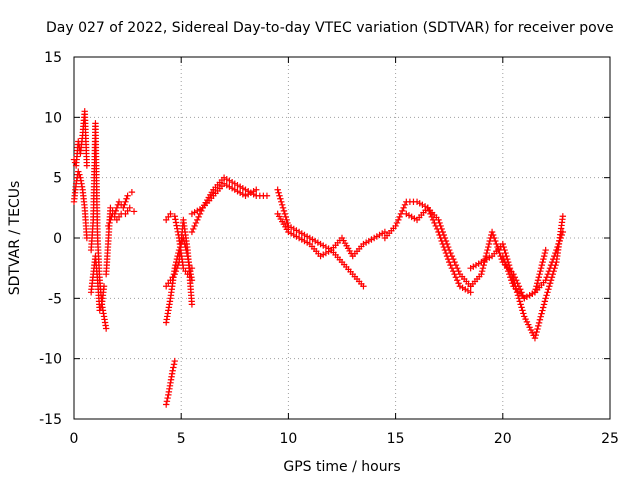 This screenshot has width=640, height=480. What do you see at coordinates (50, 239) in the screenshot?
I see `y-axis-tick-labels: -15 -10 -5 0 5 10 15` at bounding box center [50, 239].